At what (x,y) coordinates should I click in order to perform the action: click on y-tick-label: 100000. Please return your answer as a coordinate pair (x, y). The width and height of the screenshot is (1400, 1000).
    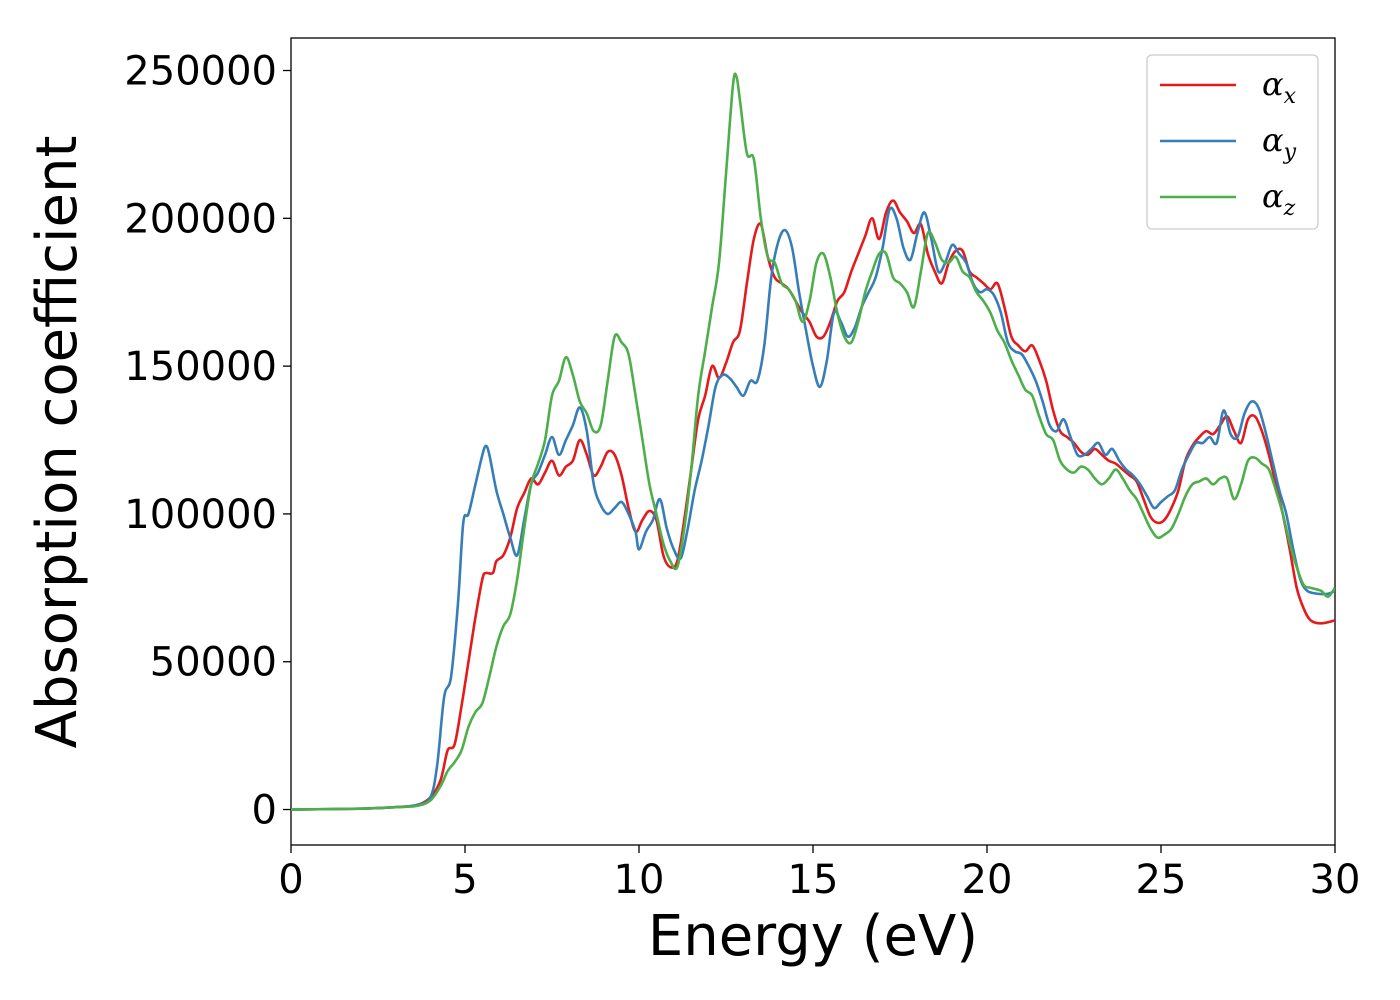
    Looking at the image, I should click on (200, 515).